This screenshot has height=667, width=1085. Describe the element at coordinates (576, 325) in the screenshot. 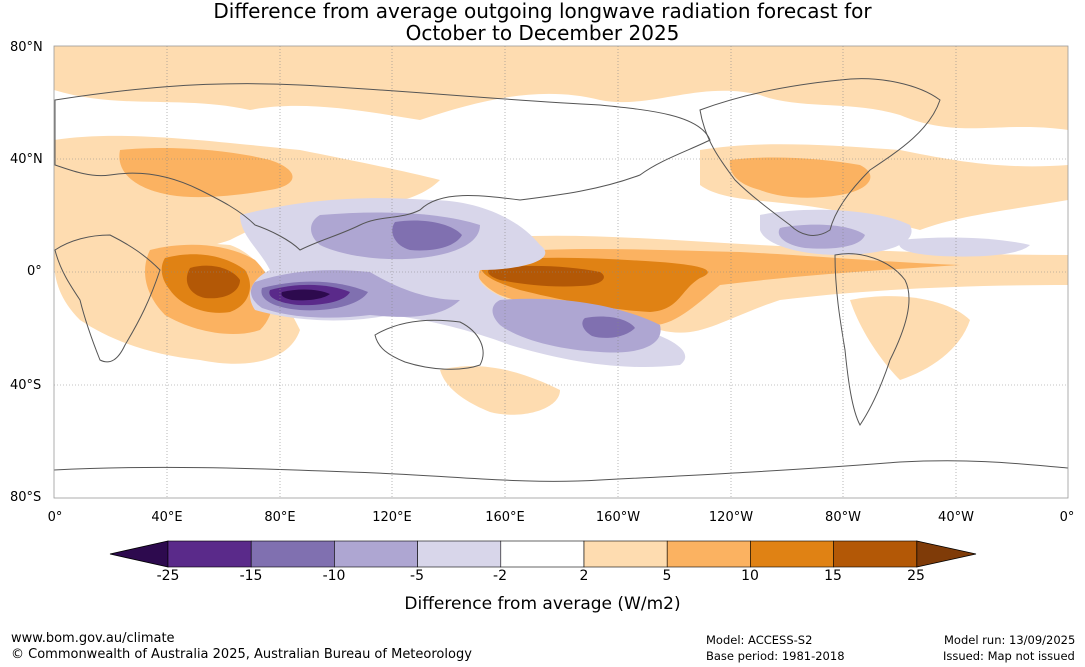

I see `moderate-negative-south-pacific` at that location.